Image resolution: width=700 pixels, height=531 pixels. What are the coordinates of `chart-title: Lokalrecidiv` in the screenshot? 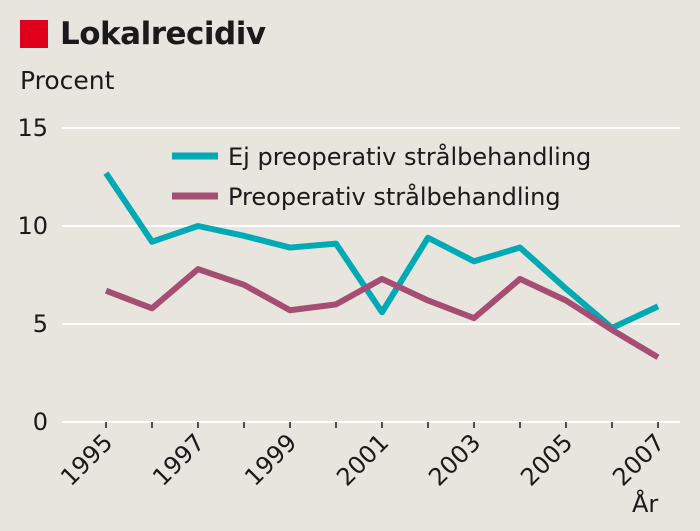 It's located at (163, 34).